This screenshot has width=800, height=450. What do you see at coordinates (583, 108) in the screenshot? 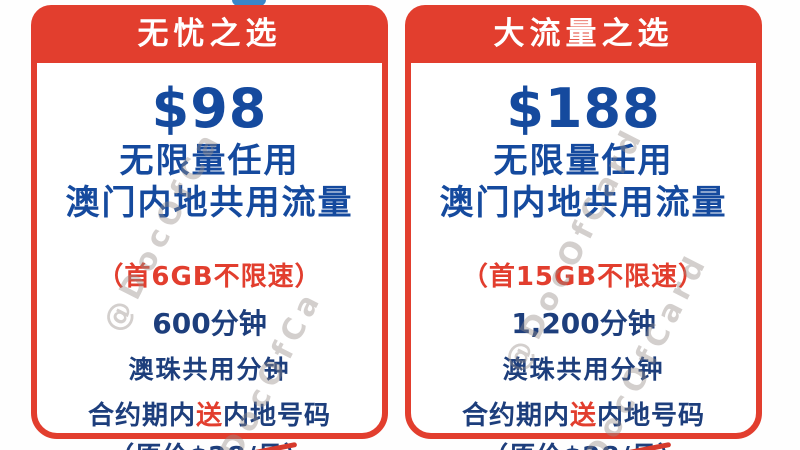
I see `plan-price: $188` at bounding box center [583, 108].